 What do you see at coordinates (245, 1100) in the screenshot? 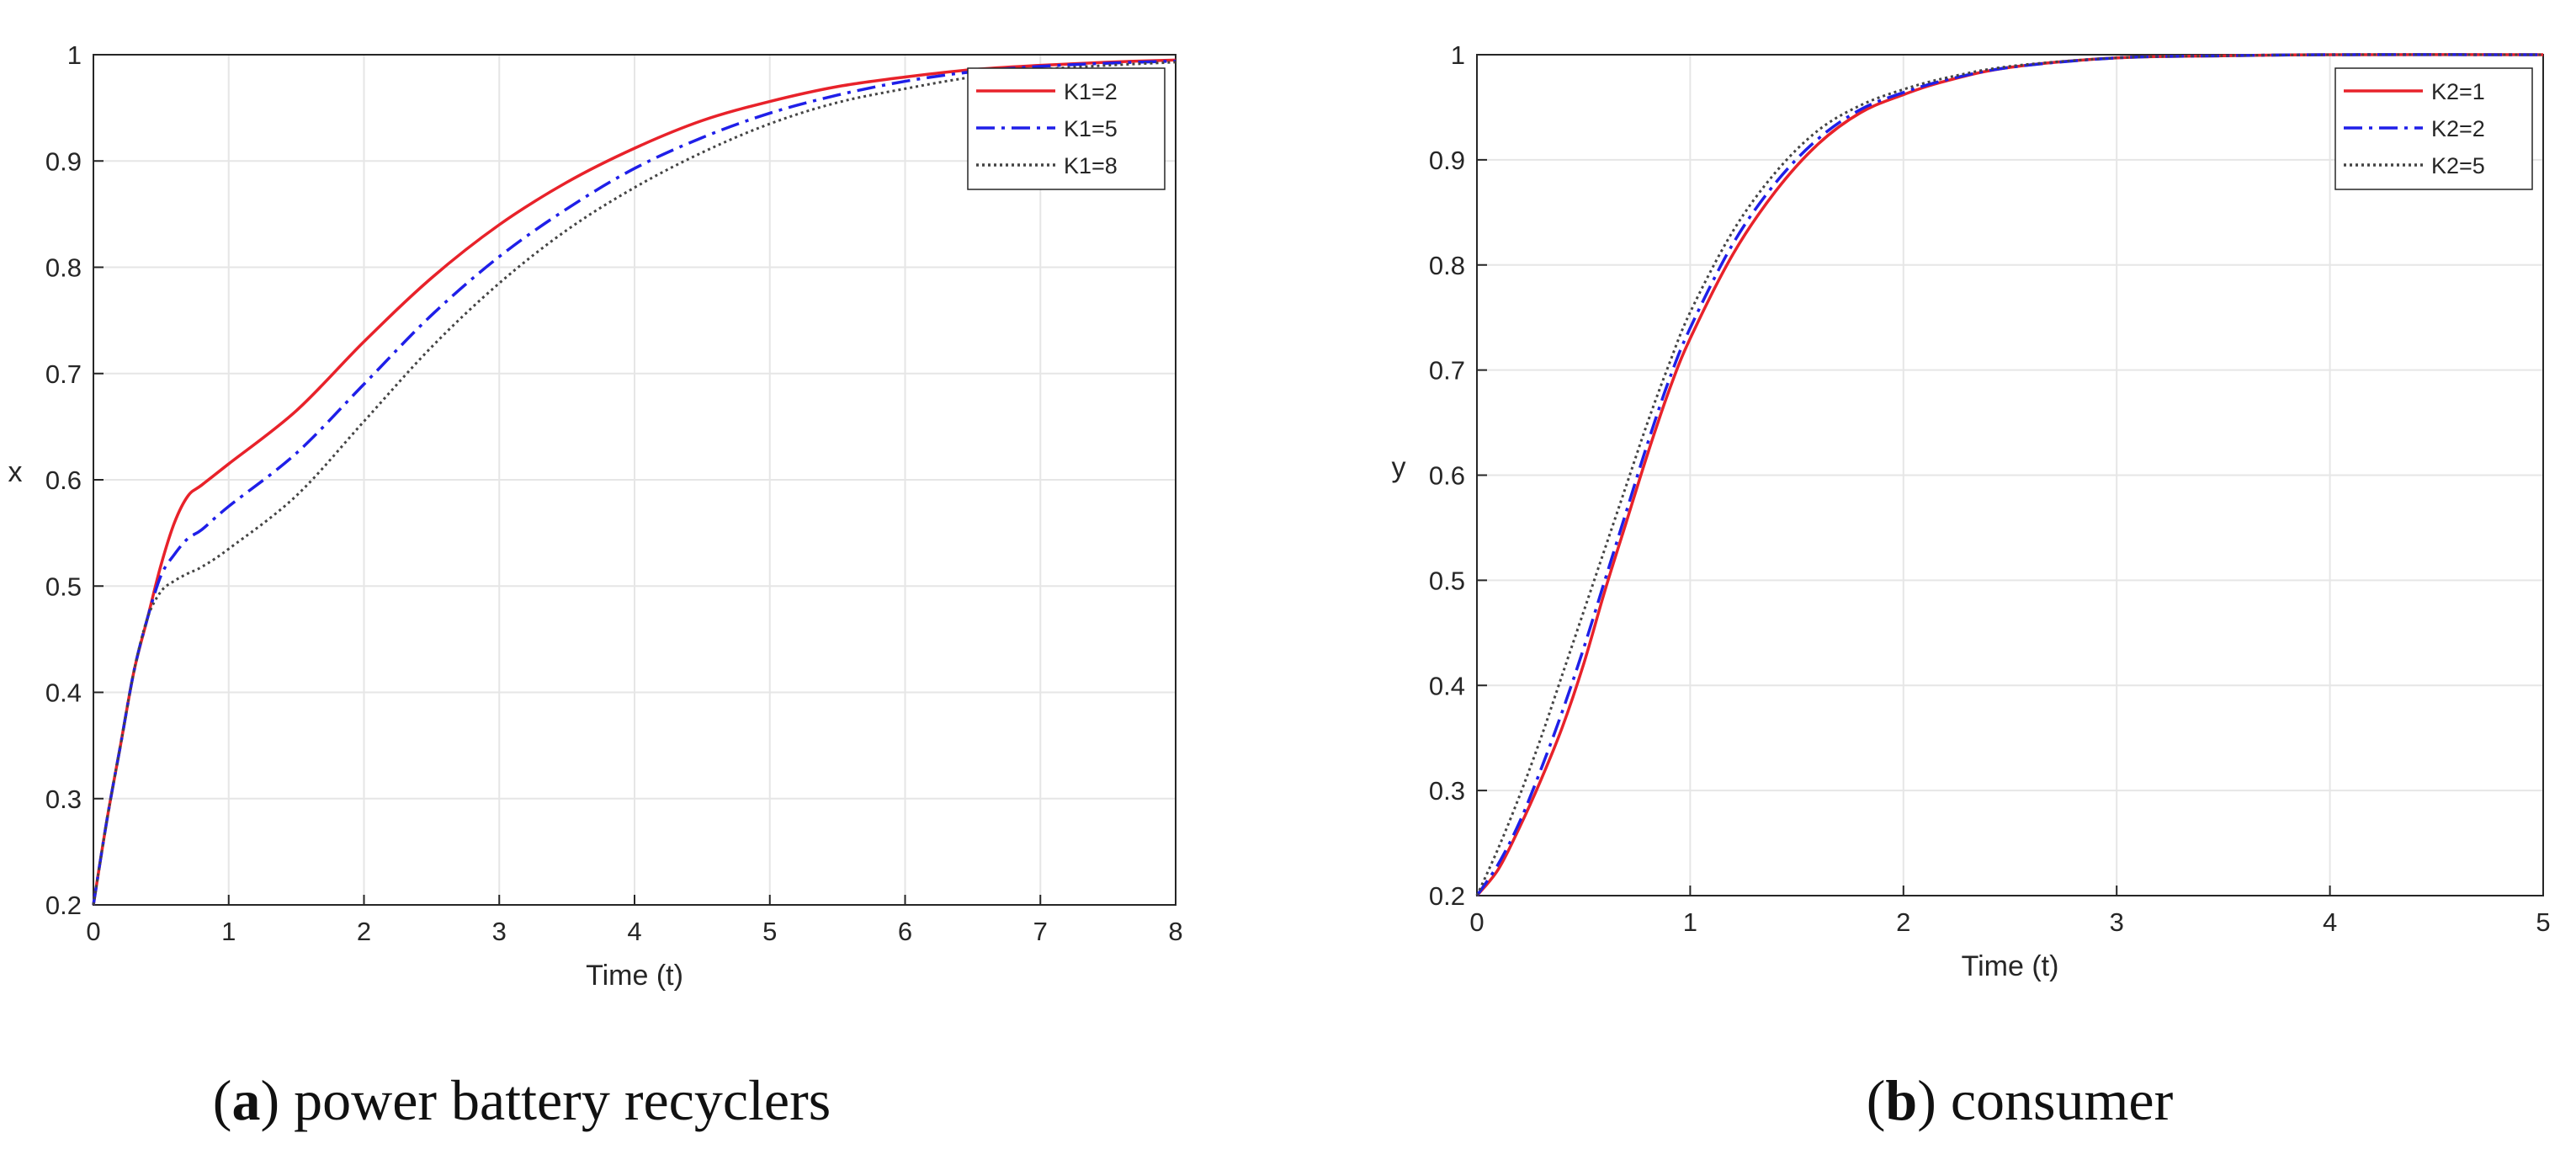
I see `caption-a-letter: a` at bounding box center [245, 1100].